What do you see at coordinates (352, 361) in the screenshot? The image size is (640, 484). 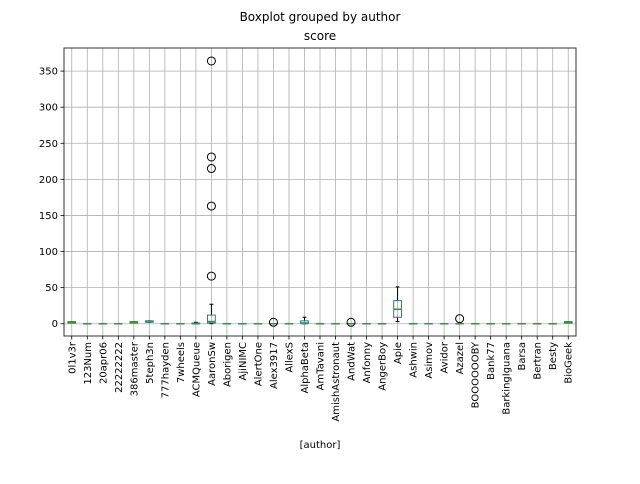 I see `x-tick-label: AndWat` at bounding box center [352, 361].